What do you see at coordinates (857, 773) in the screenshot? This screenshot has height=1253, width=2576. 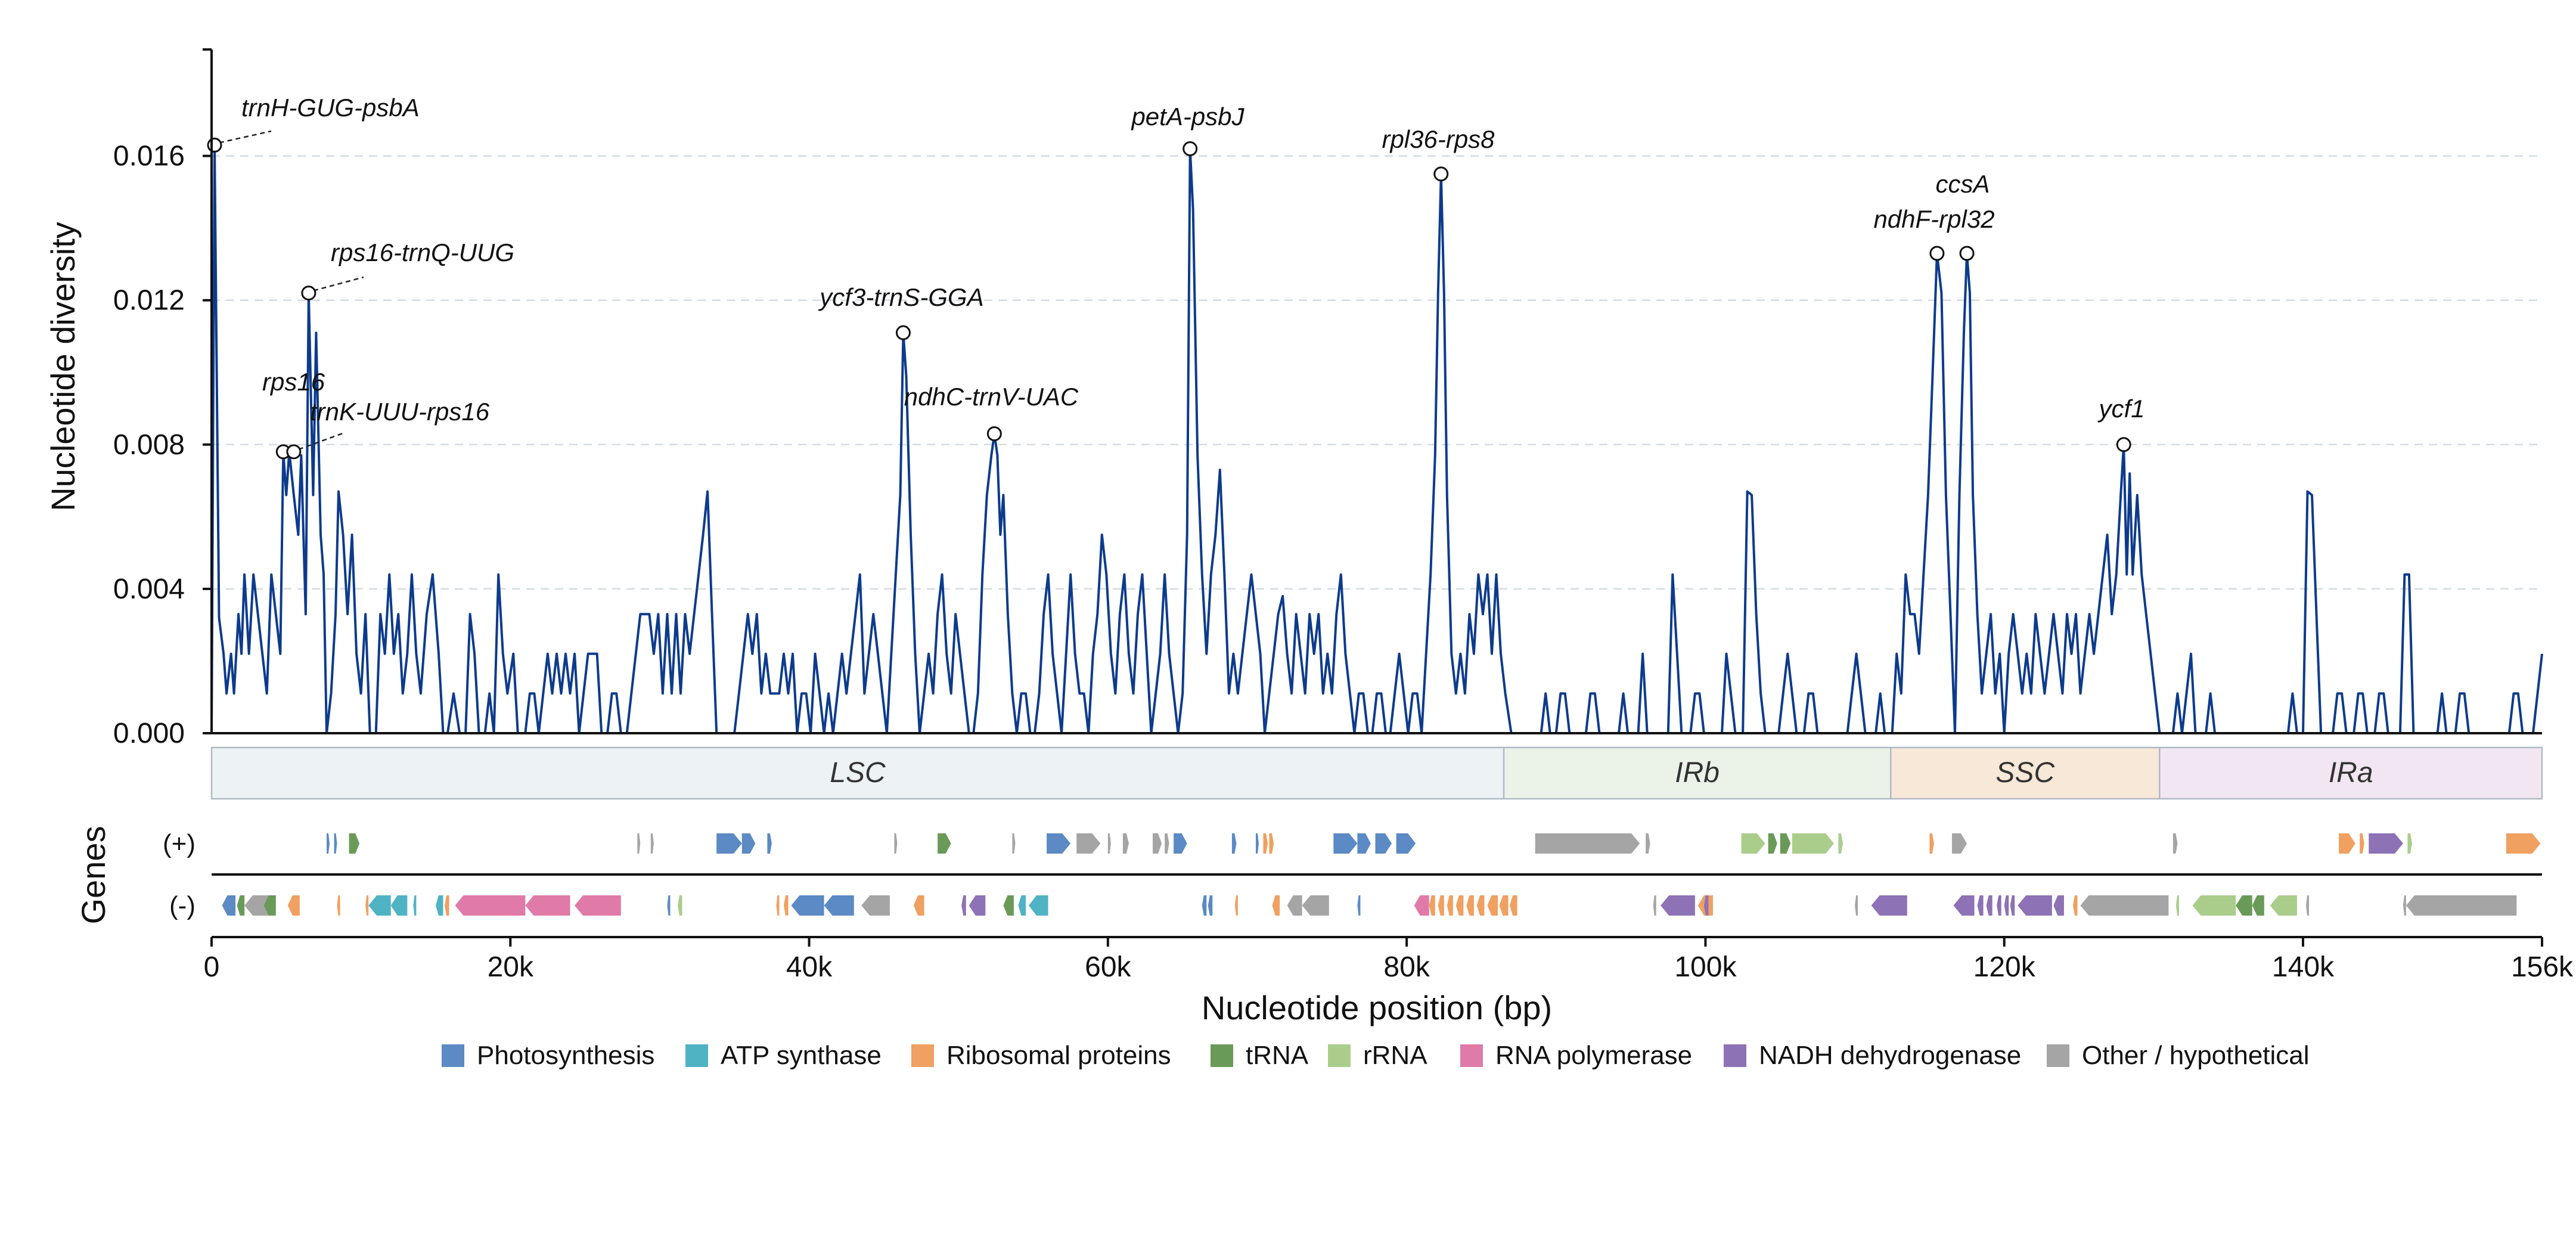 I see `region-block` at bounding box center [857, 773].